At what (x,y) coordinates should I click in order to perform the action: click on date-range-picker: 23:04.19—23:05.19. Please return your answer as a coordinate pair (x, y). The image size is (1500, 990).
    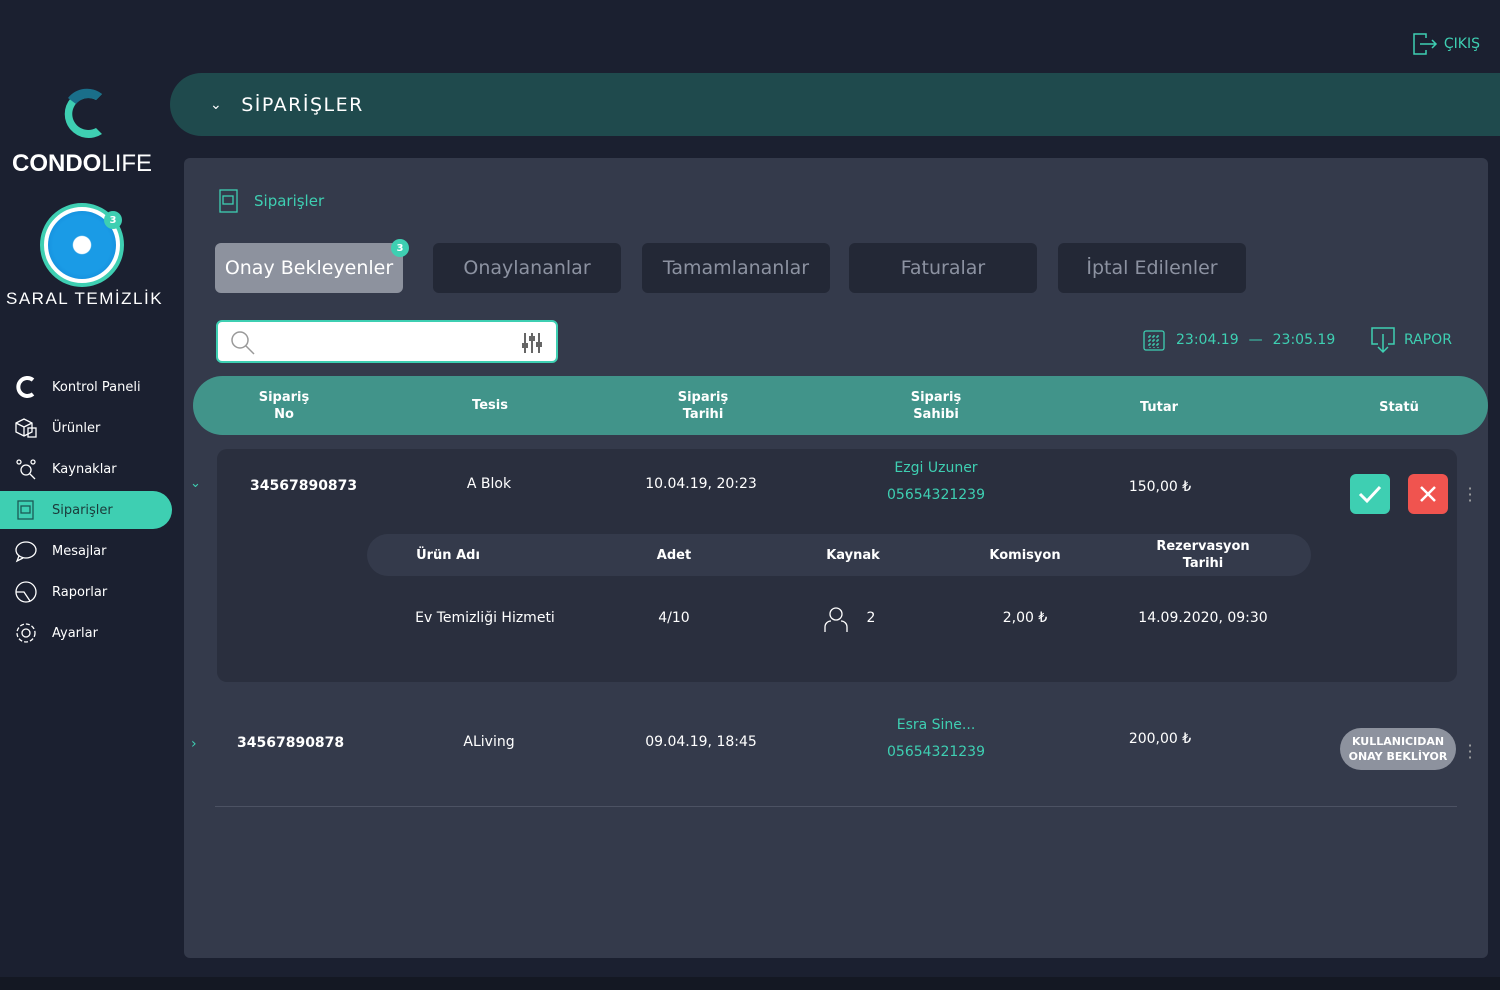
    Looking at the image, I should click on (1238, 340).